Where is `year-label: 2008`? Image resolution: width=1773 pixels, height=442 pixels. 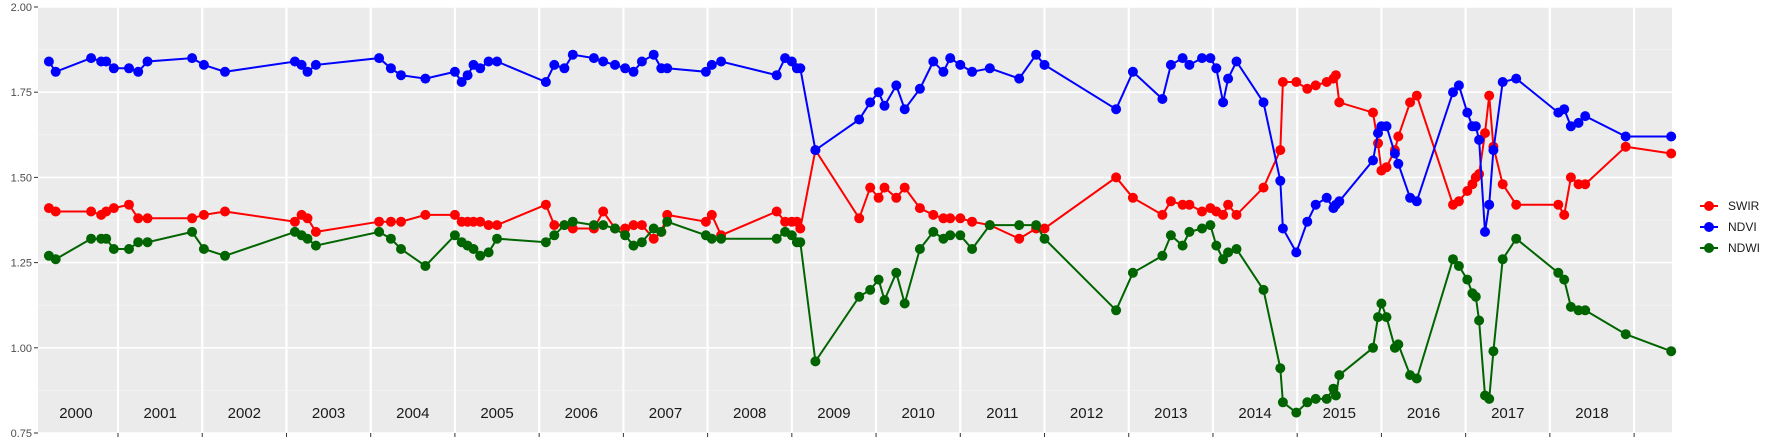 year-label: 2008 is located at coordinates (749, 413).